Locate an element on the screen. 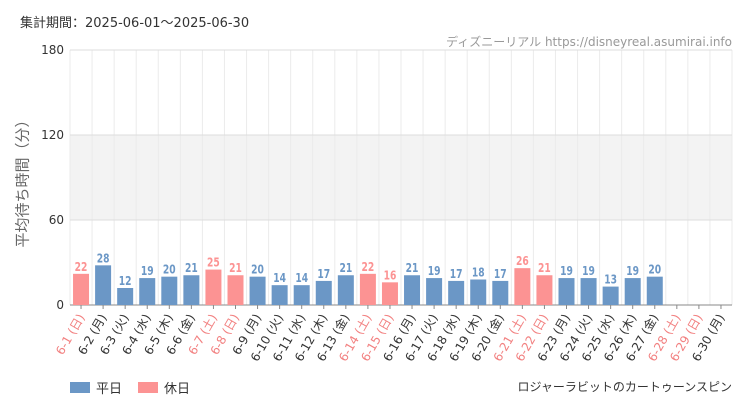 This screenshot has height=410, width=750. y-tick-label: 0 is located at coordinates (60, 305).